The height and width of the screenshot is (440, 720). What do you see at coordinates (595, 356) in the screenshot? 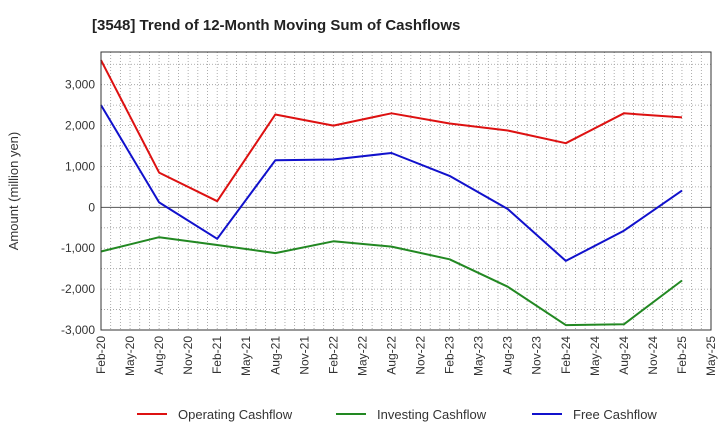
I see `x-tick-label: May-24` at bounding box center [595, 356].